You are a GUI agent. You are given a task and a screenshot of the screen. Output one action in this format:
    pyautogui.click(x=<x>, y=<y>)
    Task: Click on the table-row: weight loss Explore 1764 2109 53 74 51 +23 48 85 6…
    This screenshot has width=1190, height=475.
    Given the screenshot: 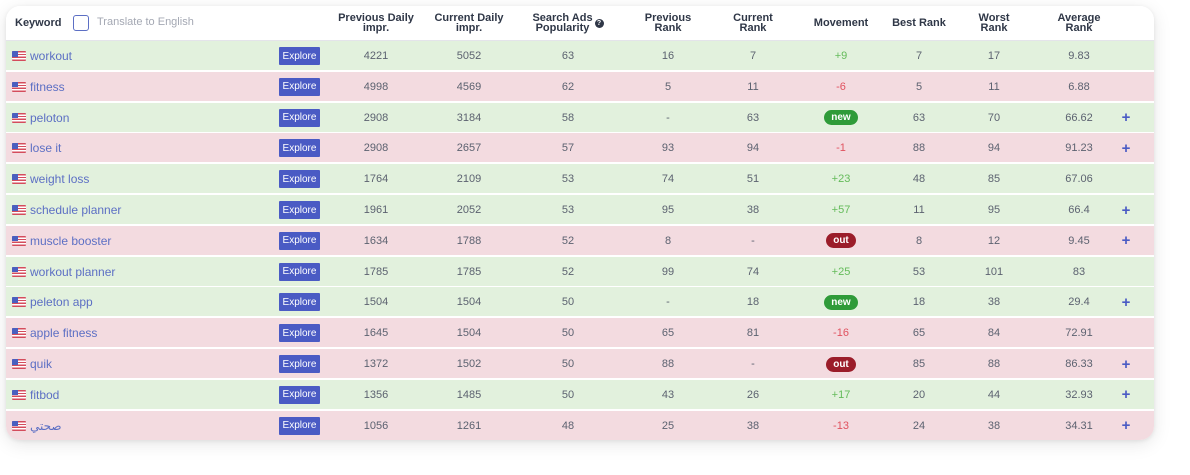 What is the action you would take?
    pyautogui.click(x=580, y=179)
    